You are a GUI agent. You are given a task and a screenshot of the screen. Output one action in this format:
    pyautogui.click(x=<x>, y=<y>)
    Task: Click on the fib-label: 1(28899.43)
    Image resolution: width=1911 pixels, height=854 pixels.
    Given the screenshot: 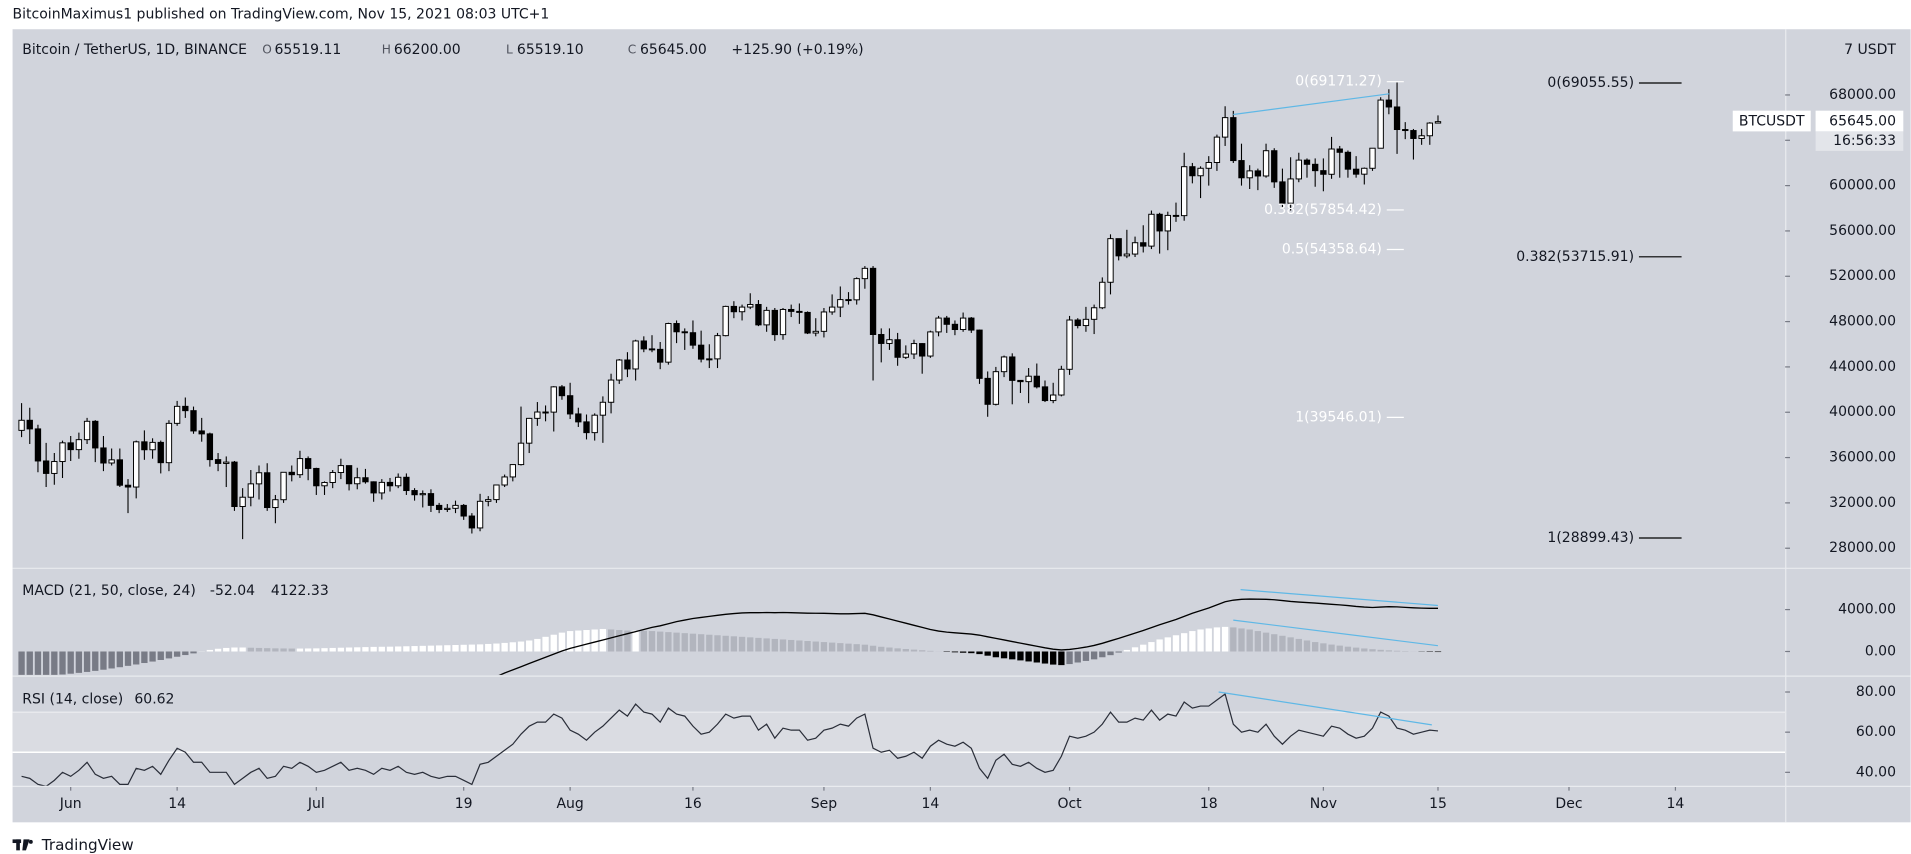 What is the action you would take?
    pyautogui.click(x=1590, y=538)
    